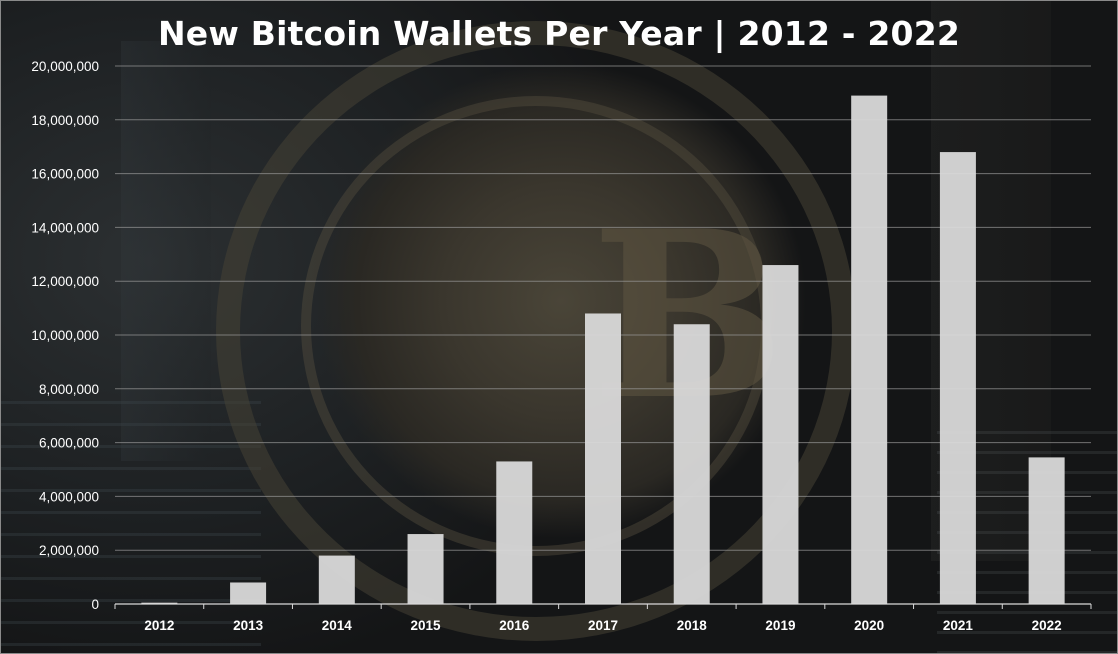  Describe the element at coordinates (780, 625) in the screenshot. I see `x-tick-label: 2019` at that location.